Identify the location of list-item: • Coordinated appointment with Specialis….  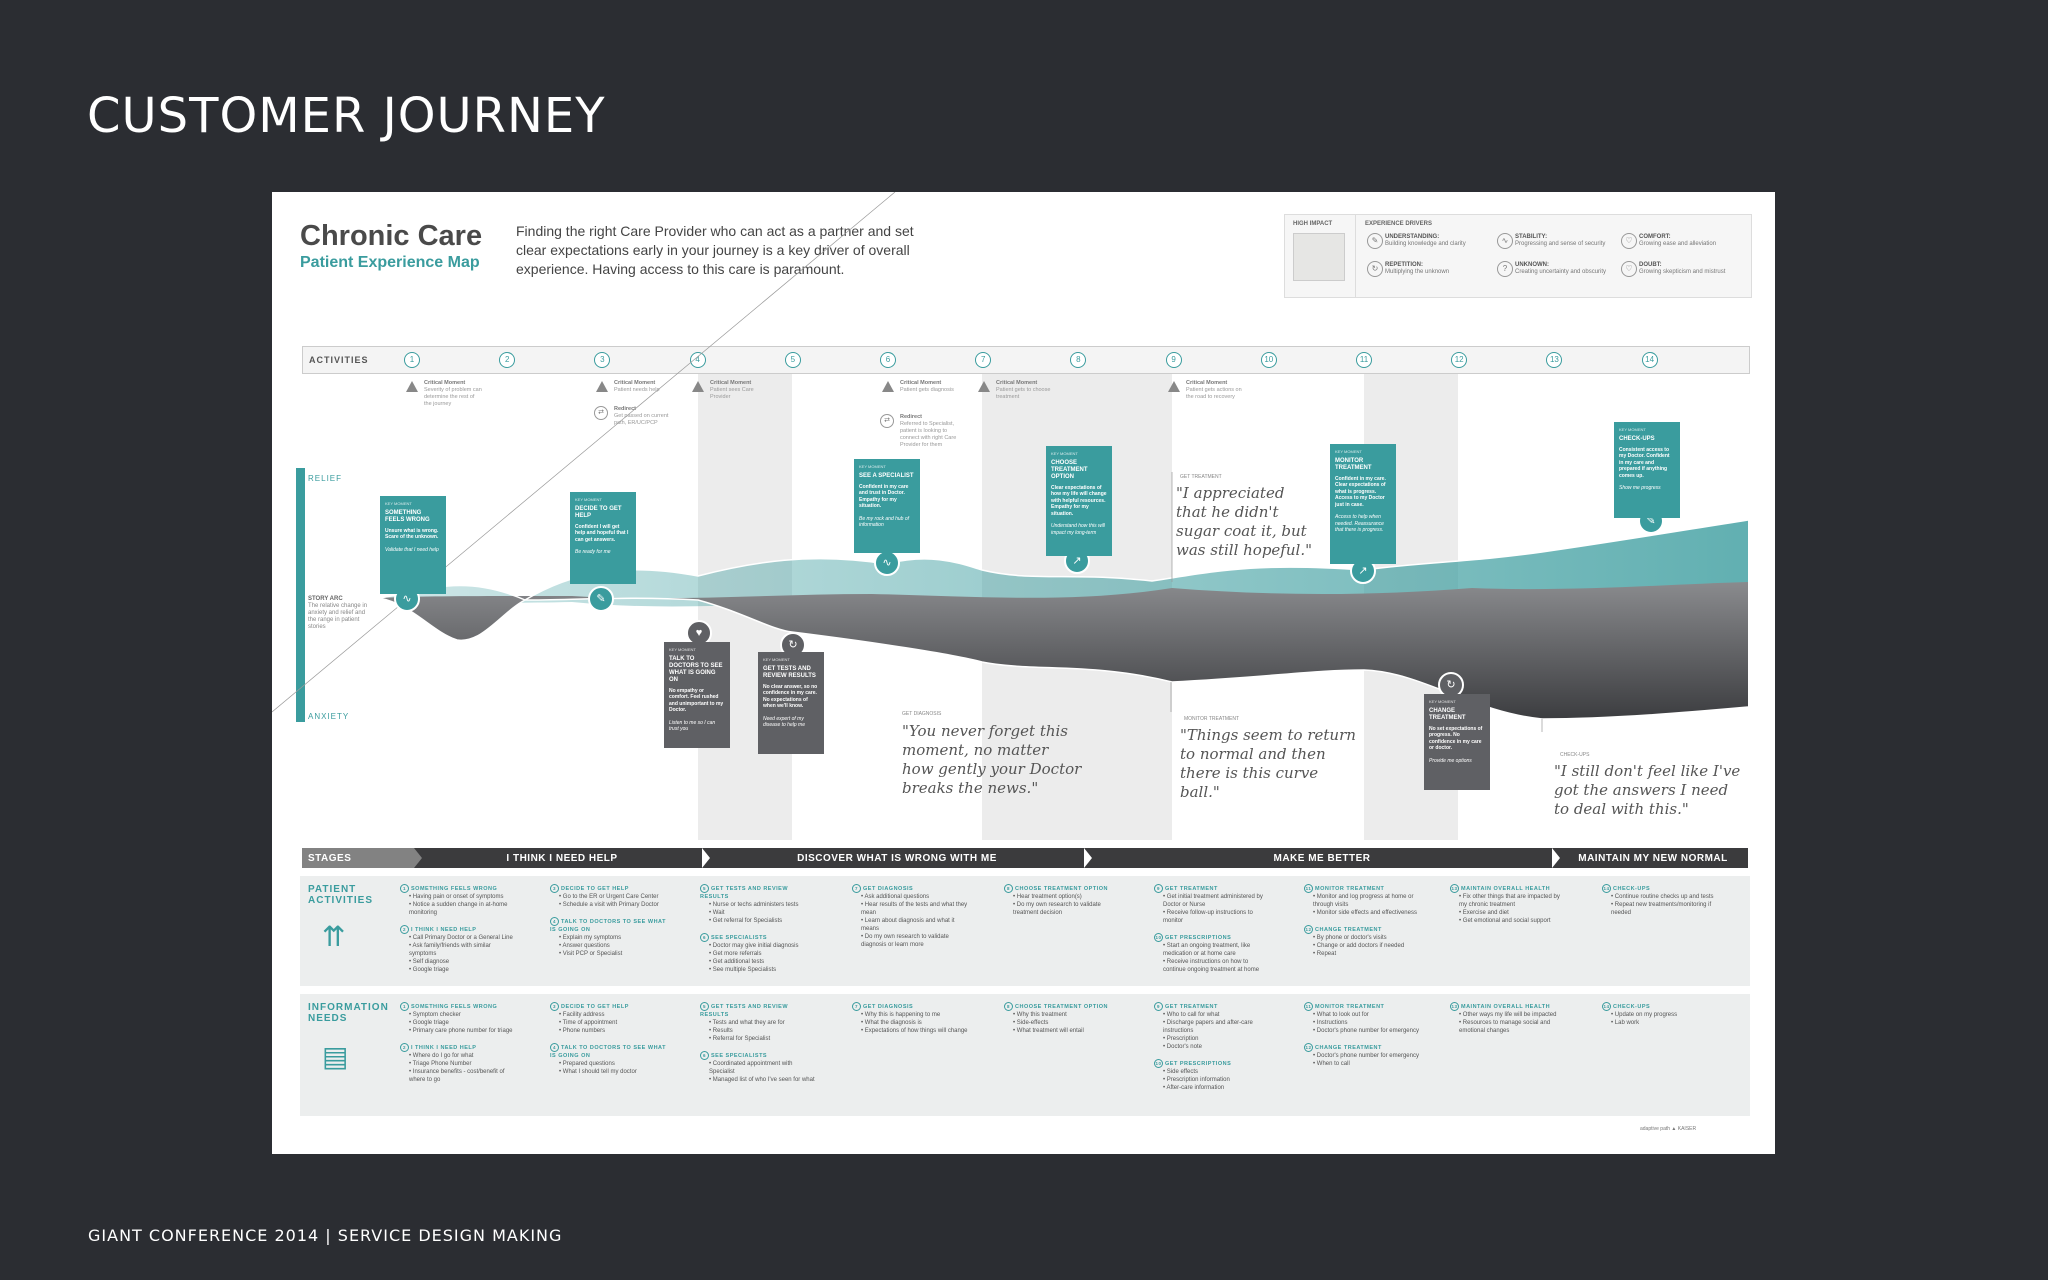
(751, 1068).